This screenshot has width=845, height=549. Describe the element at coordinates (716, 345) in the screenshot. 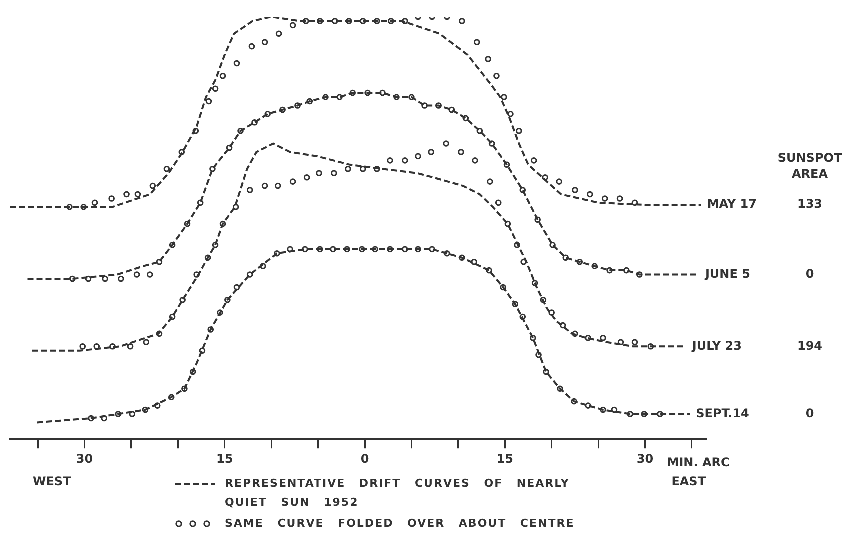

I see `annotation: JULY 23` at that location.